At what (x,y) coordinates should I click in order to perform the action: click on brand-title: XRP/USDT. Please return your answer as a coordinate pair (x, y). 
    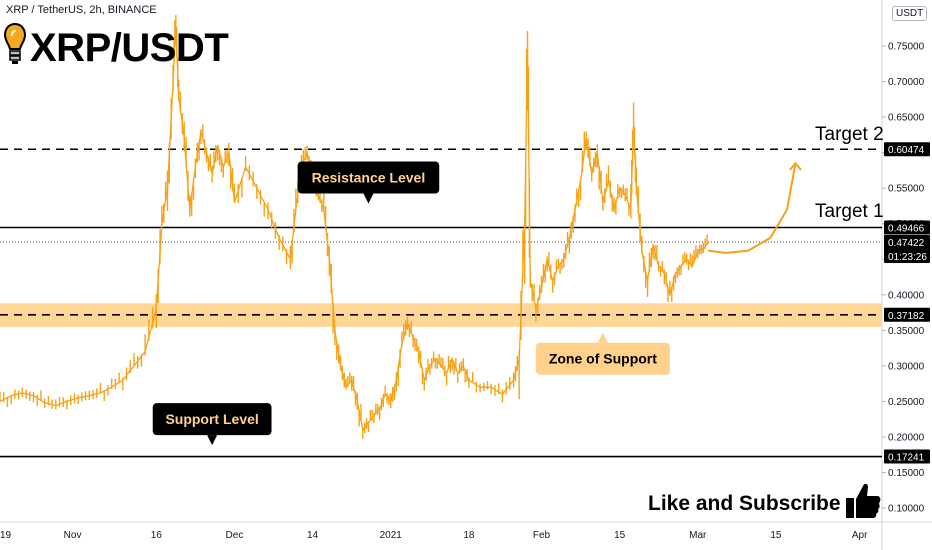
    Looking at the image, I should click on (129, 47).